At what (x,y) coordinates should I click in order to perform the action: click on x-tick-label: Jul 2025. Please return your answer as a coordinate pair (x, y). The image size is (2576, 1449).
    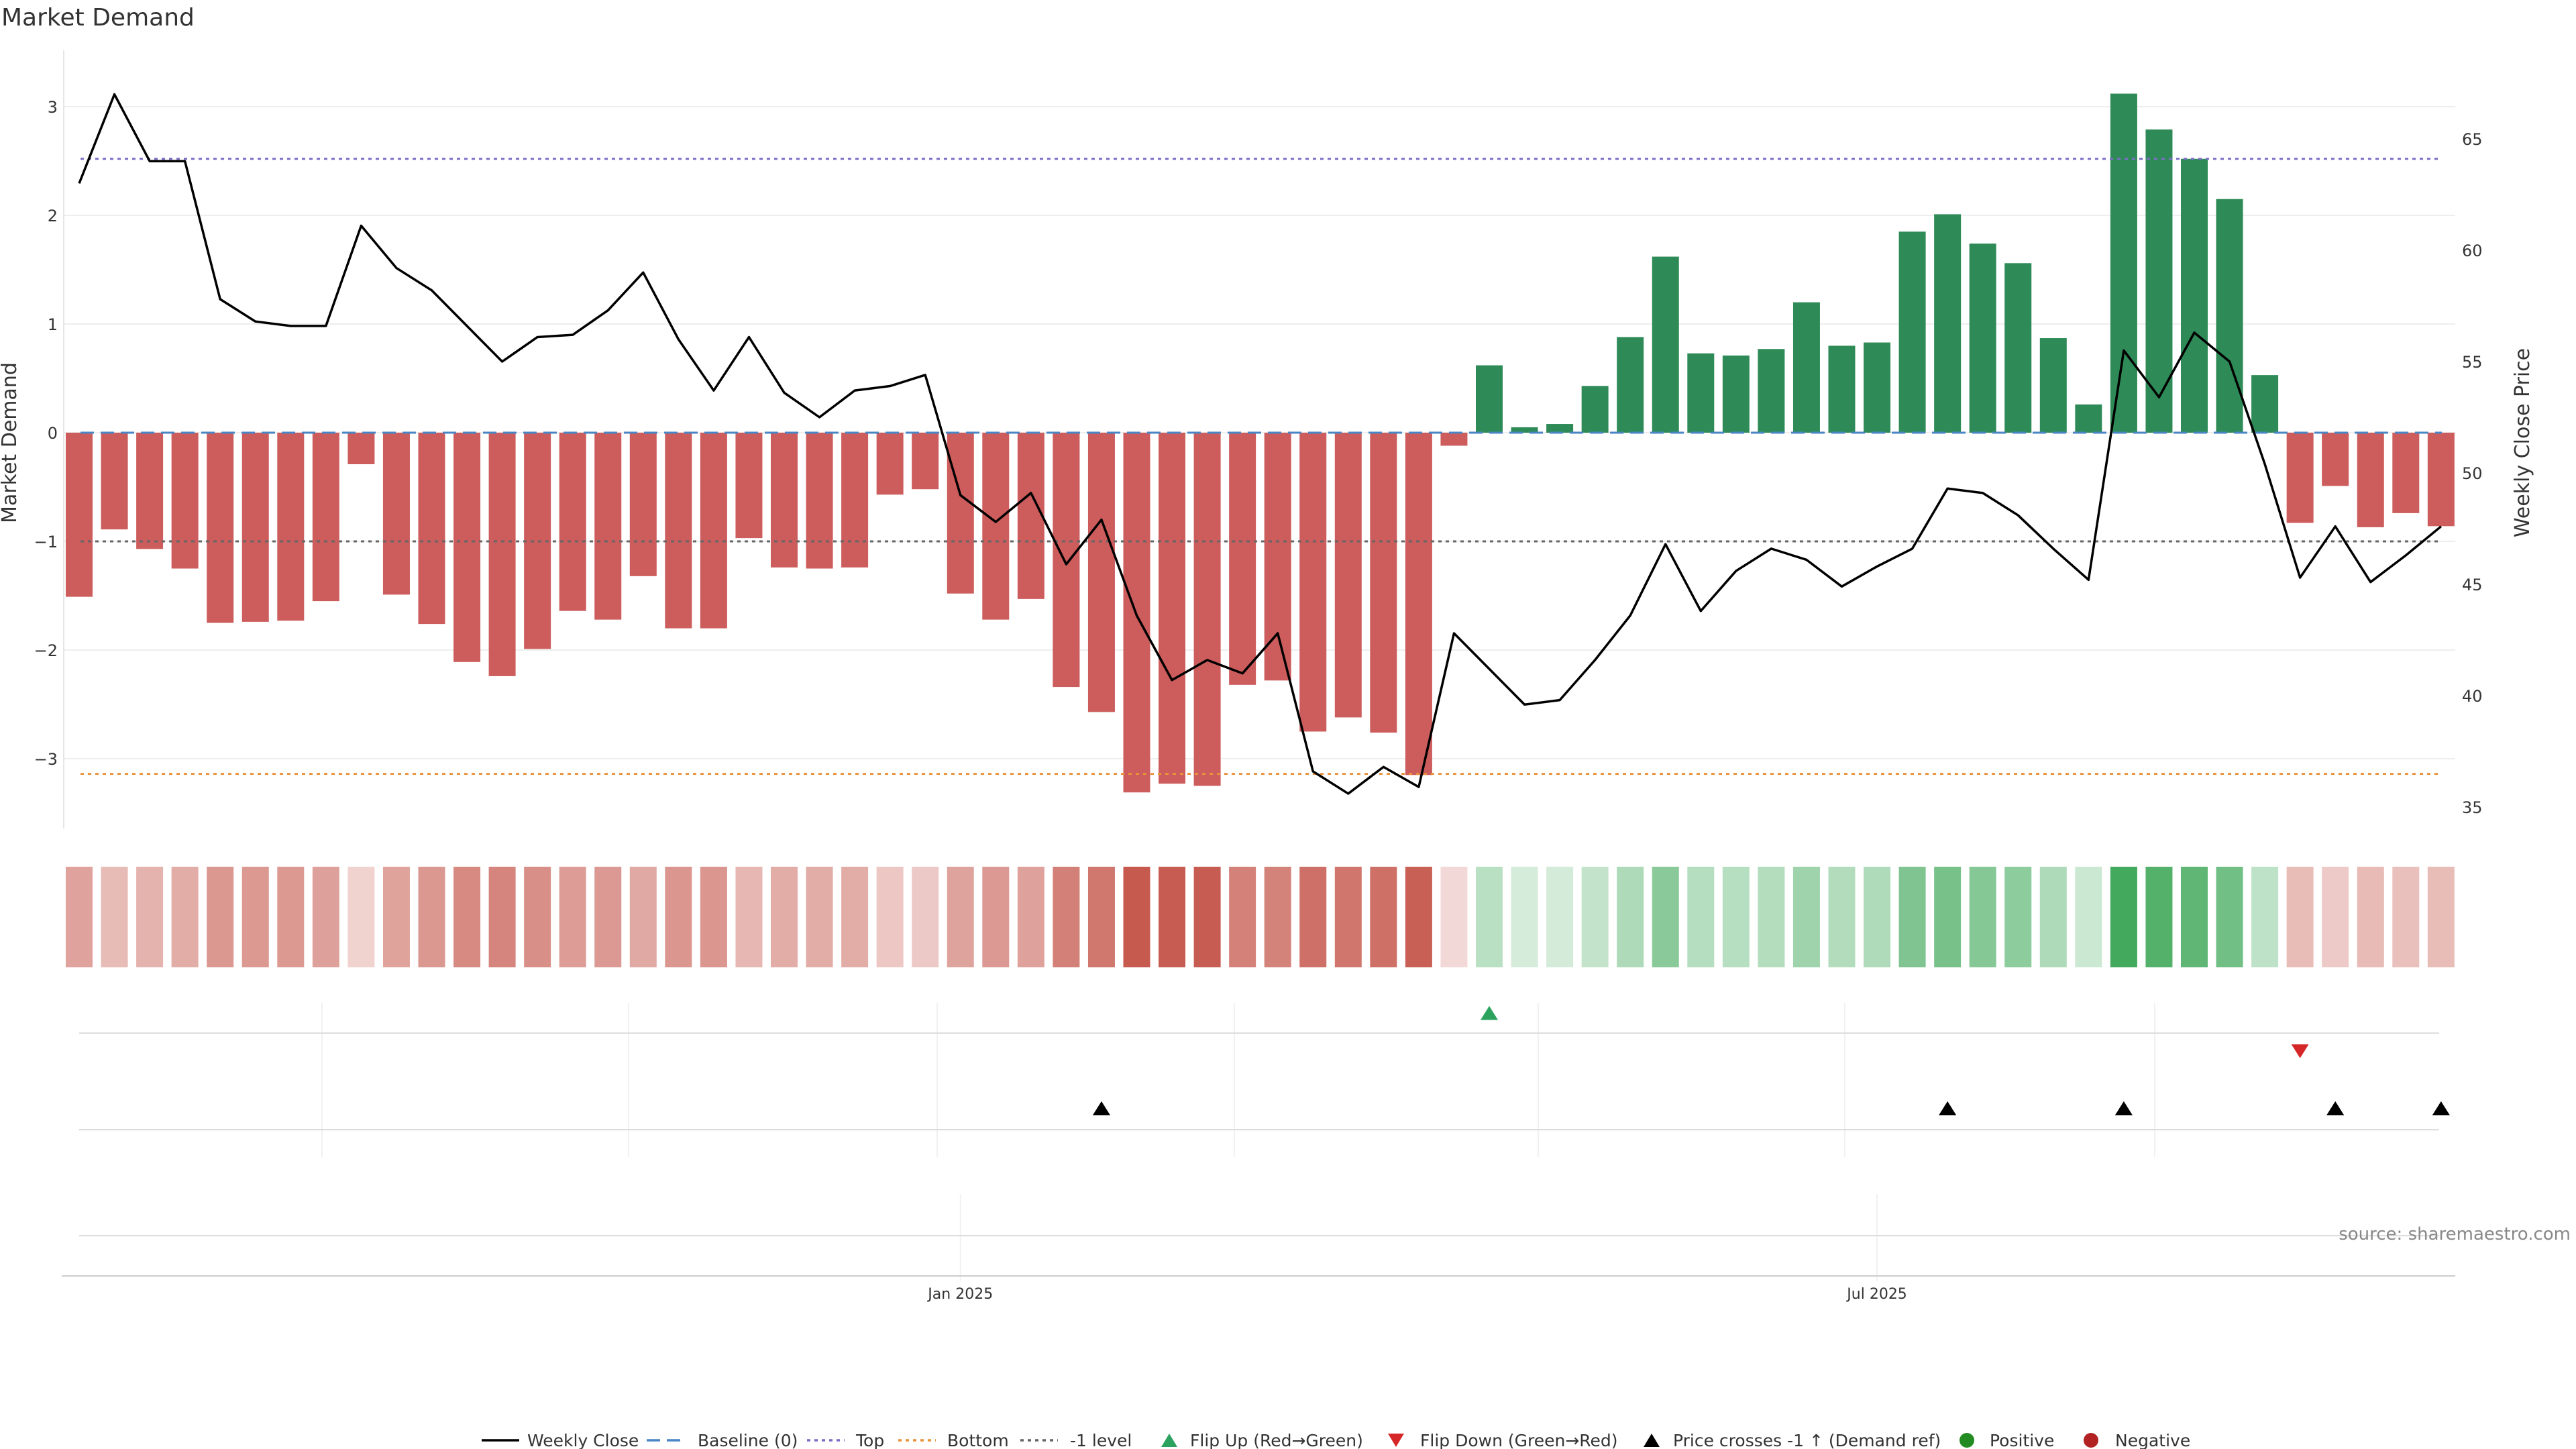
    Looking at the image, I should click on (1876, 1294).